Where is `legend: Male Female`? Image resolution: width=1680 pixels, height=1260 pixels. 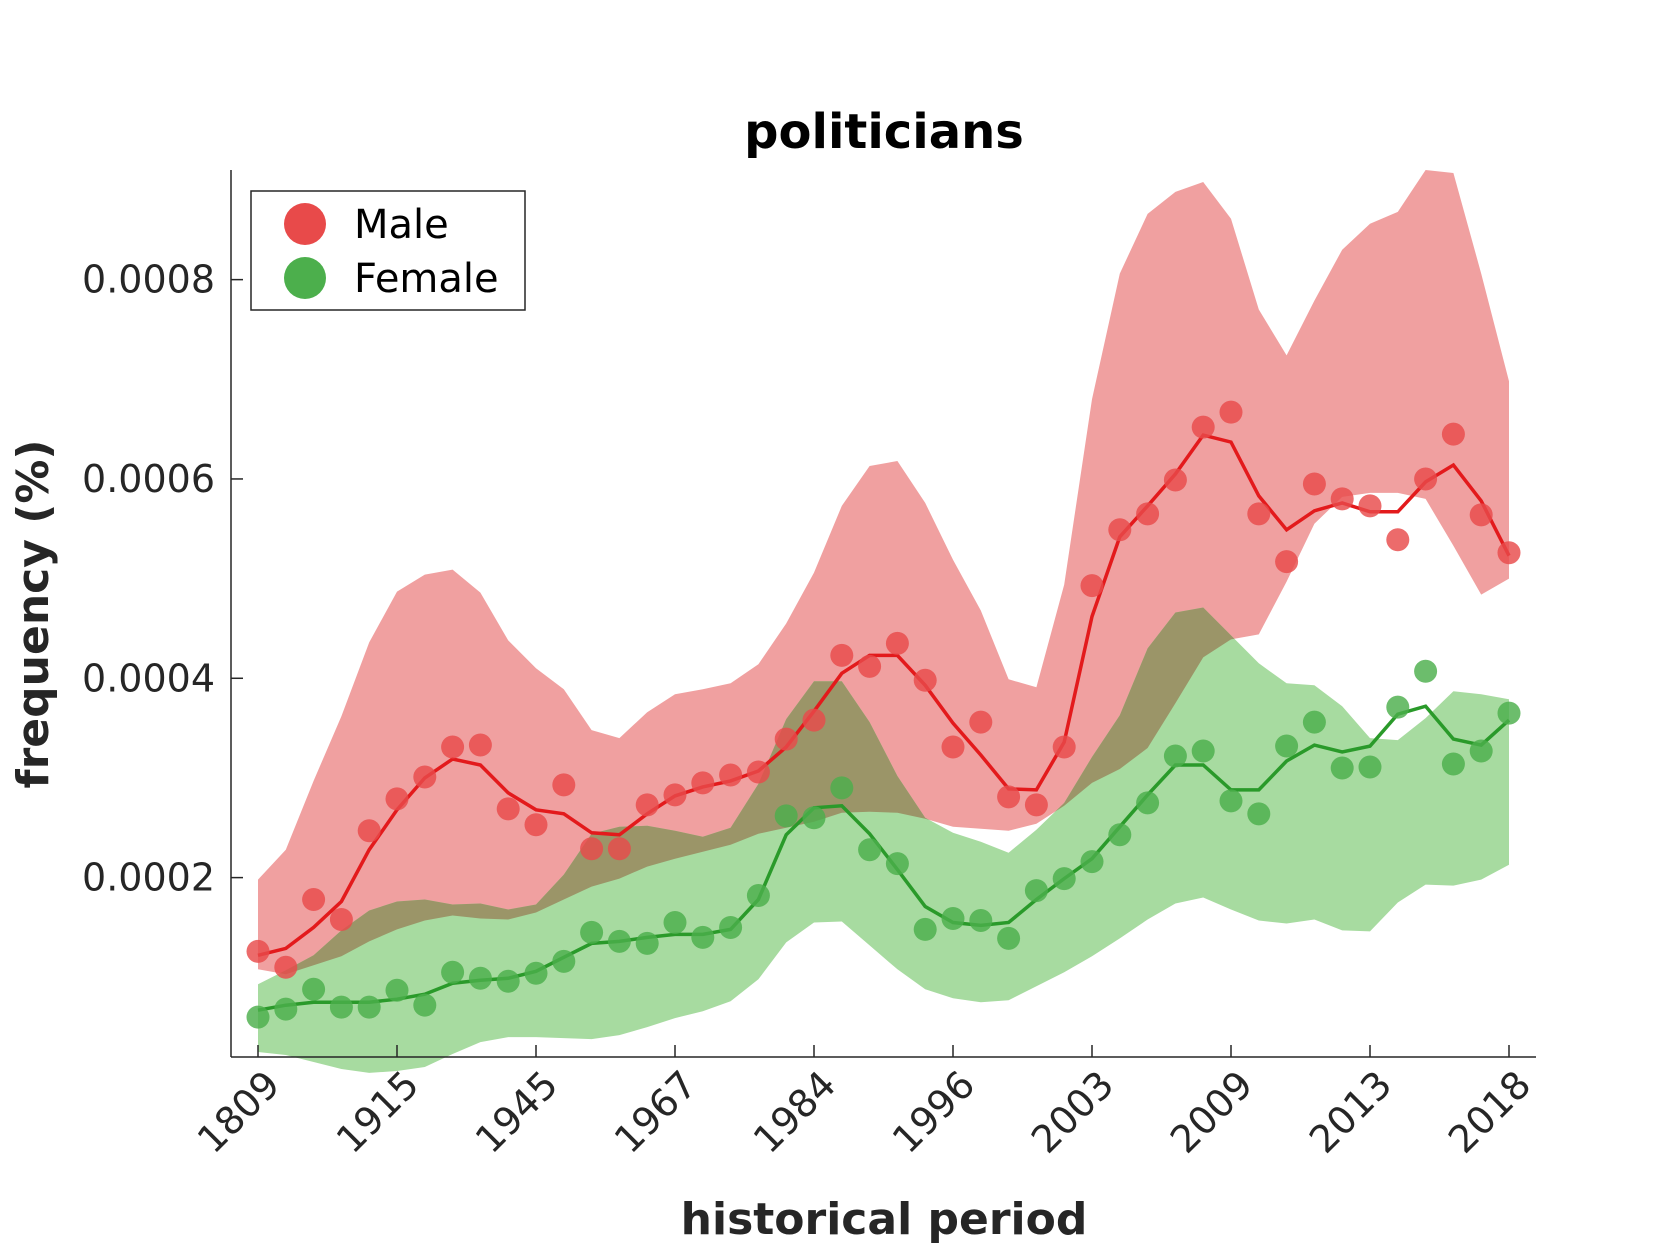
legend: Male Female is located at coordinates (388, 250).